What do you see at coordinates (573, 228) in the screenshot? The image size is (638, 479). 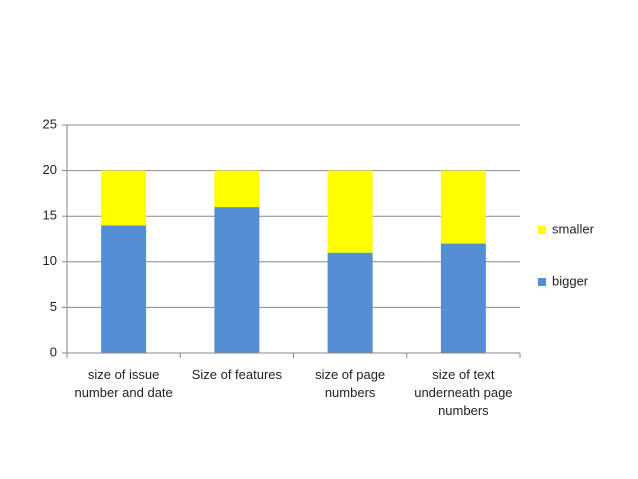 I see `legend-label: smaller` at bounding box center [573, 228].